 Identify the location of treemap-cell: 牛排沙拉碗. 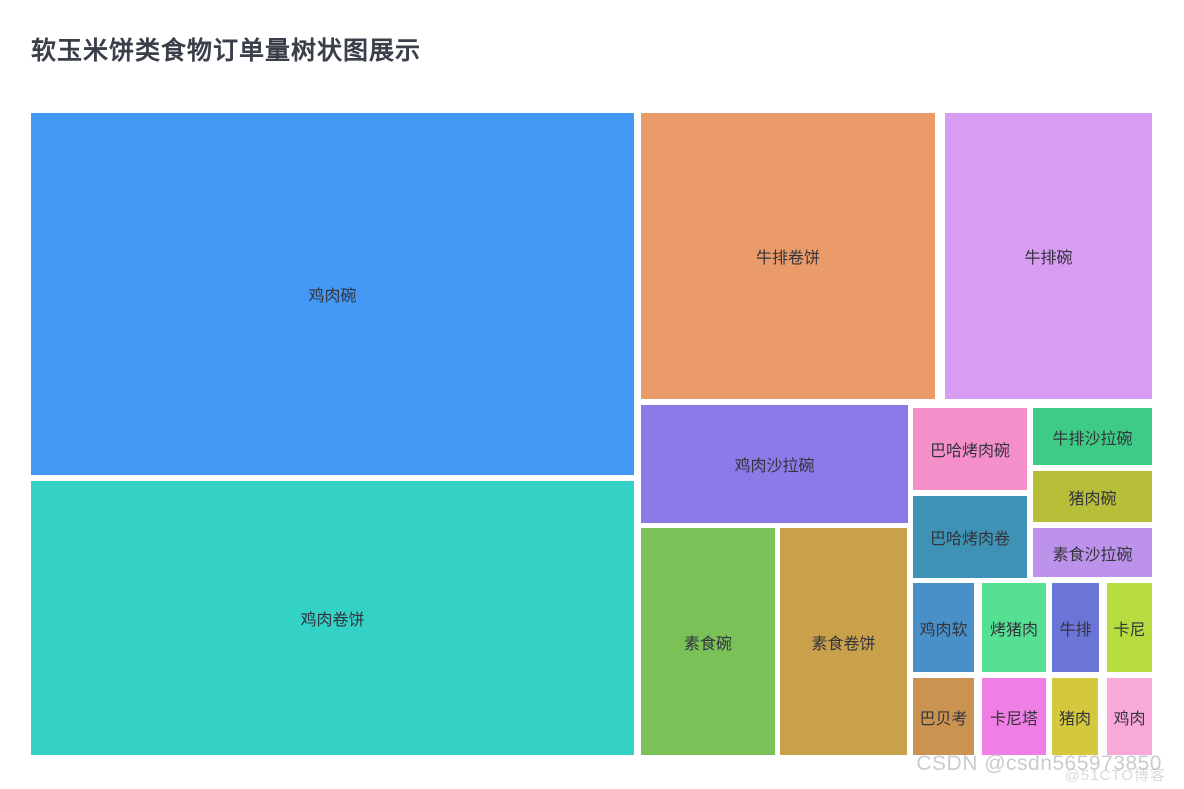
(1092, 436).